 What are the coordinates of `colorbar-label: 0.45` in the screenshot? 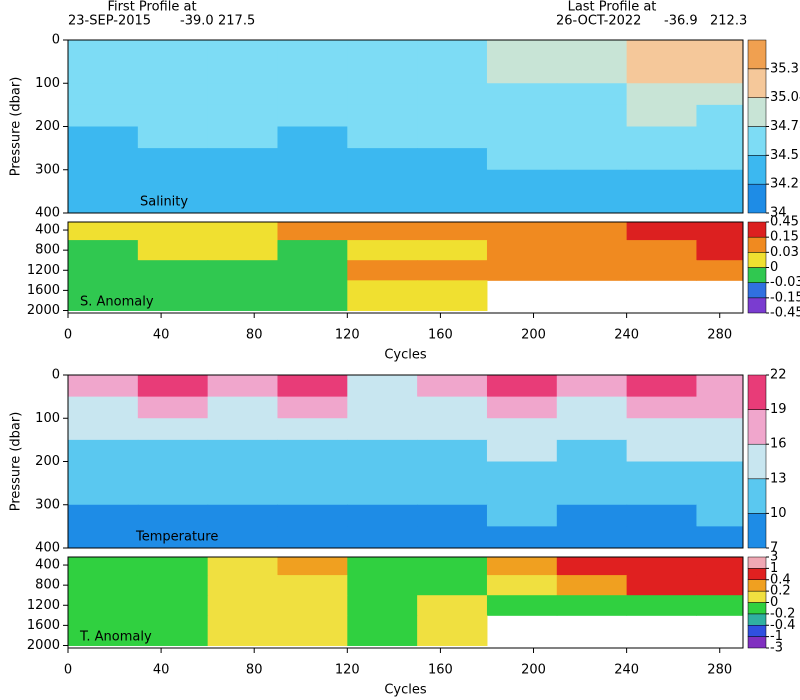 It's located at (784, 222).